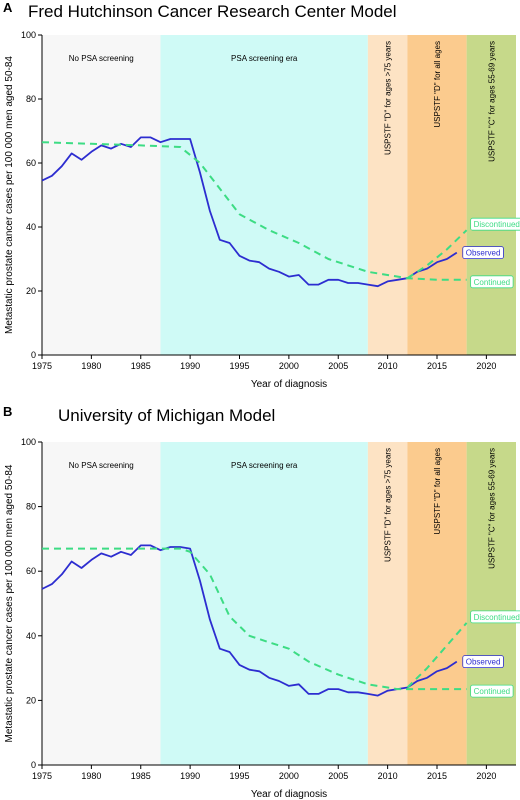  I want to click on panel-letter: A, so click(8, 7).